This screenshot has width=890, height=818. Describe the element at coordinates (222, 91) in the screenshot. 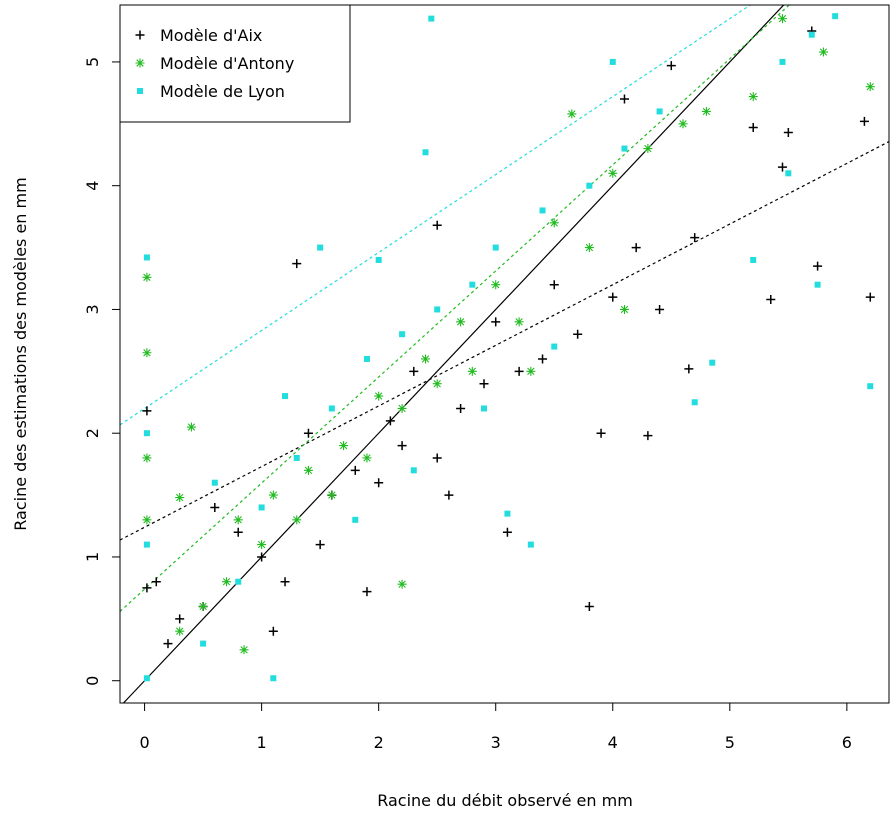

I see `legend-label: Modèle de Lyon` at that location.